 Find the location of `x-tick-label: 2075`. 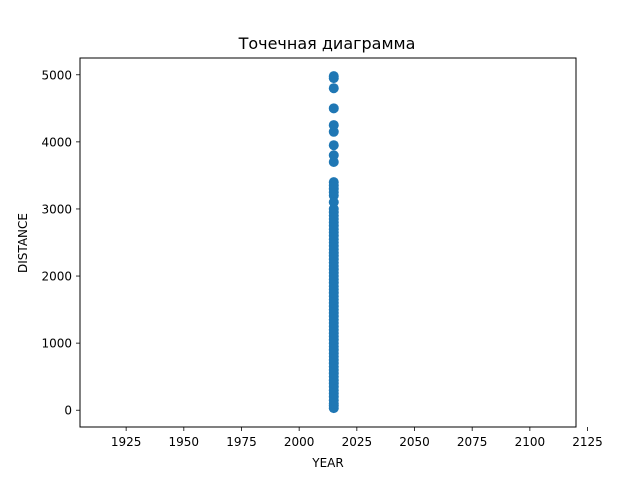

x-tick-label: 2075 is located at coordinates (472, 442).